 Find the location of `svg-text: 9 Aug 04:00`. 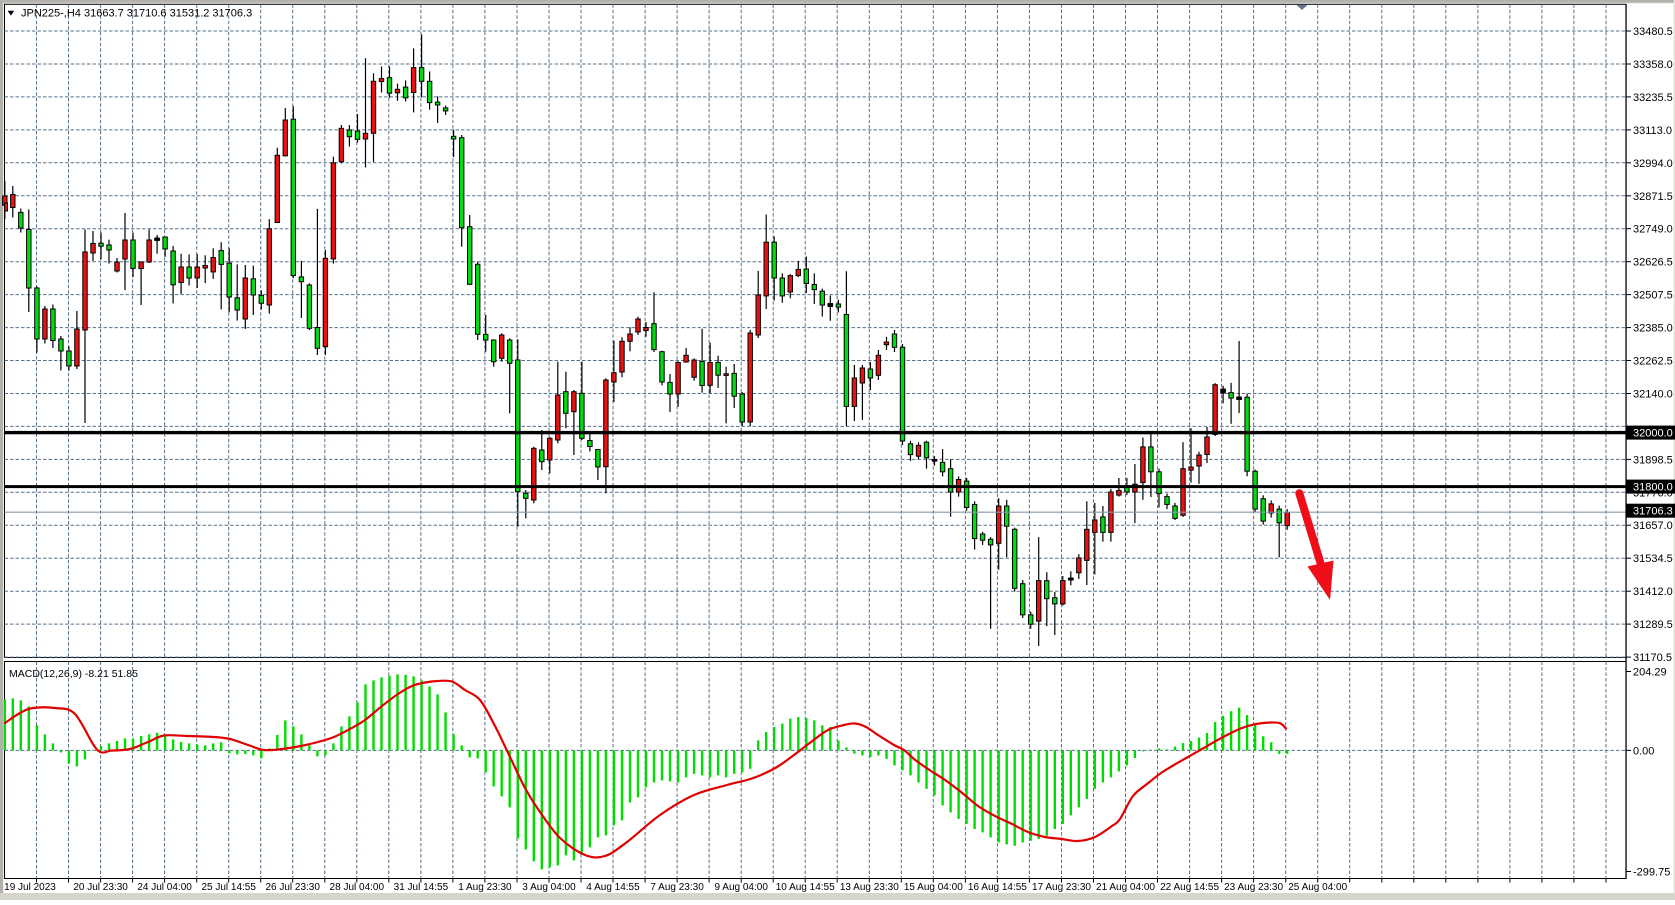

svg-text: 9 Aug 04:00 is located at coordinates (742, 887).